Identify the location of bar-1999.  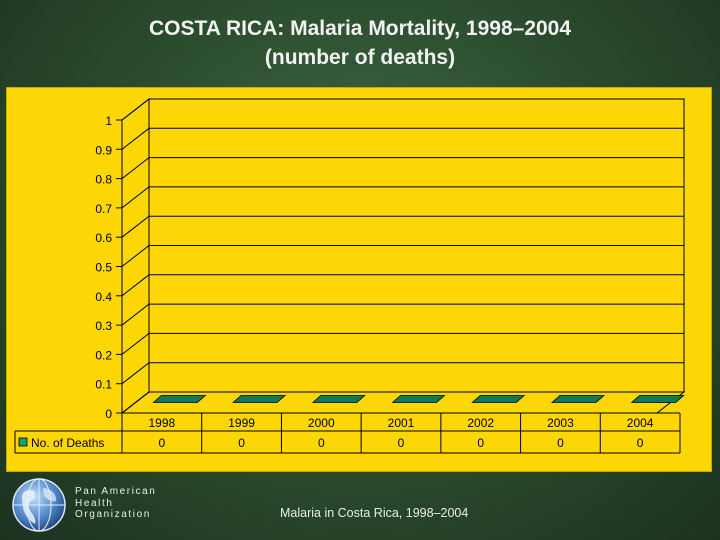
(259, 399).